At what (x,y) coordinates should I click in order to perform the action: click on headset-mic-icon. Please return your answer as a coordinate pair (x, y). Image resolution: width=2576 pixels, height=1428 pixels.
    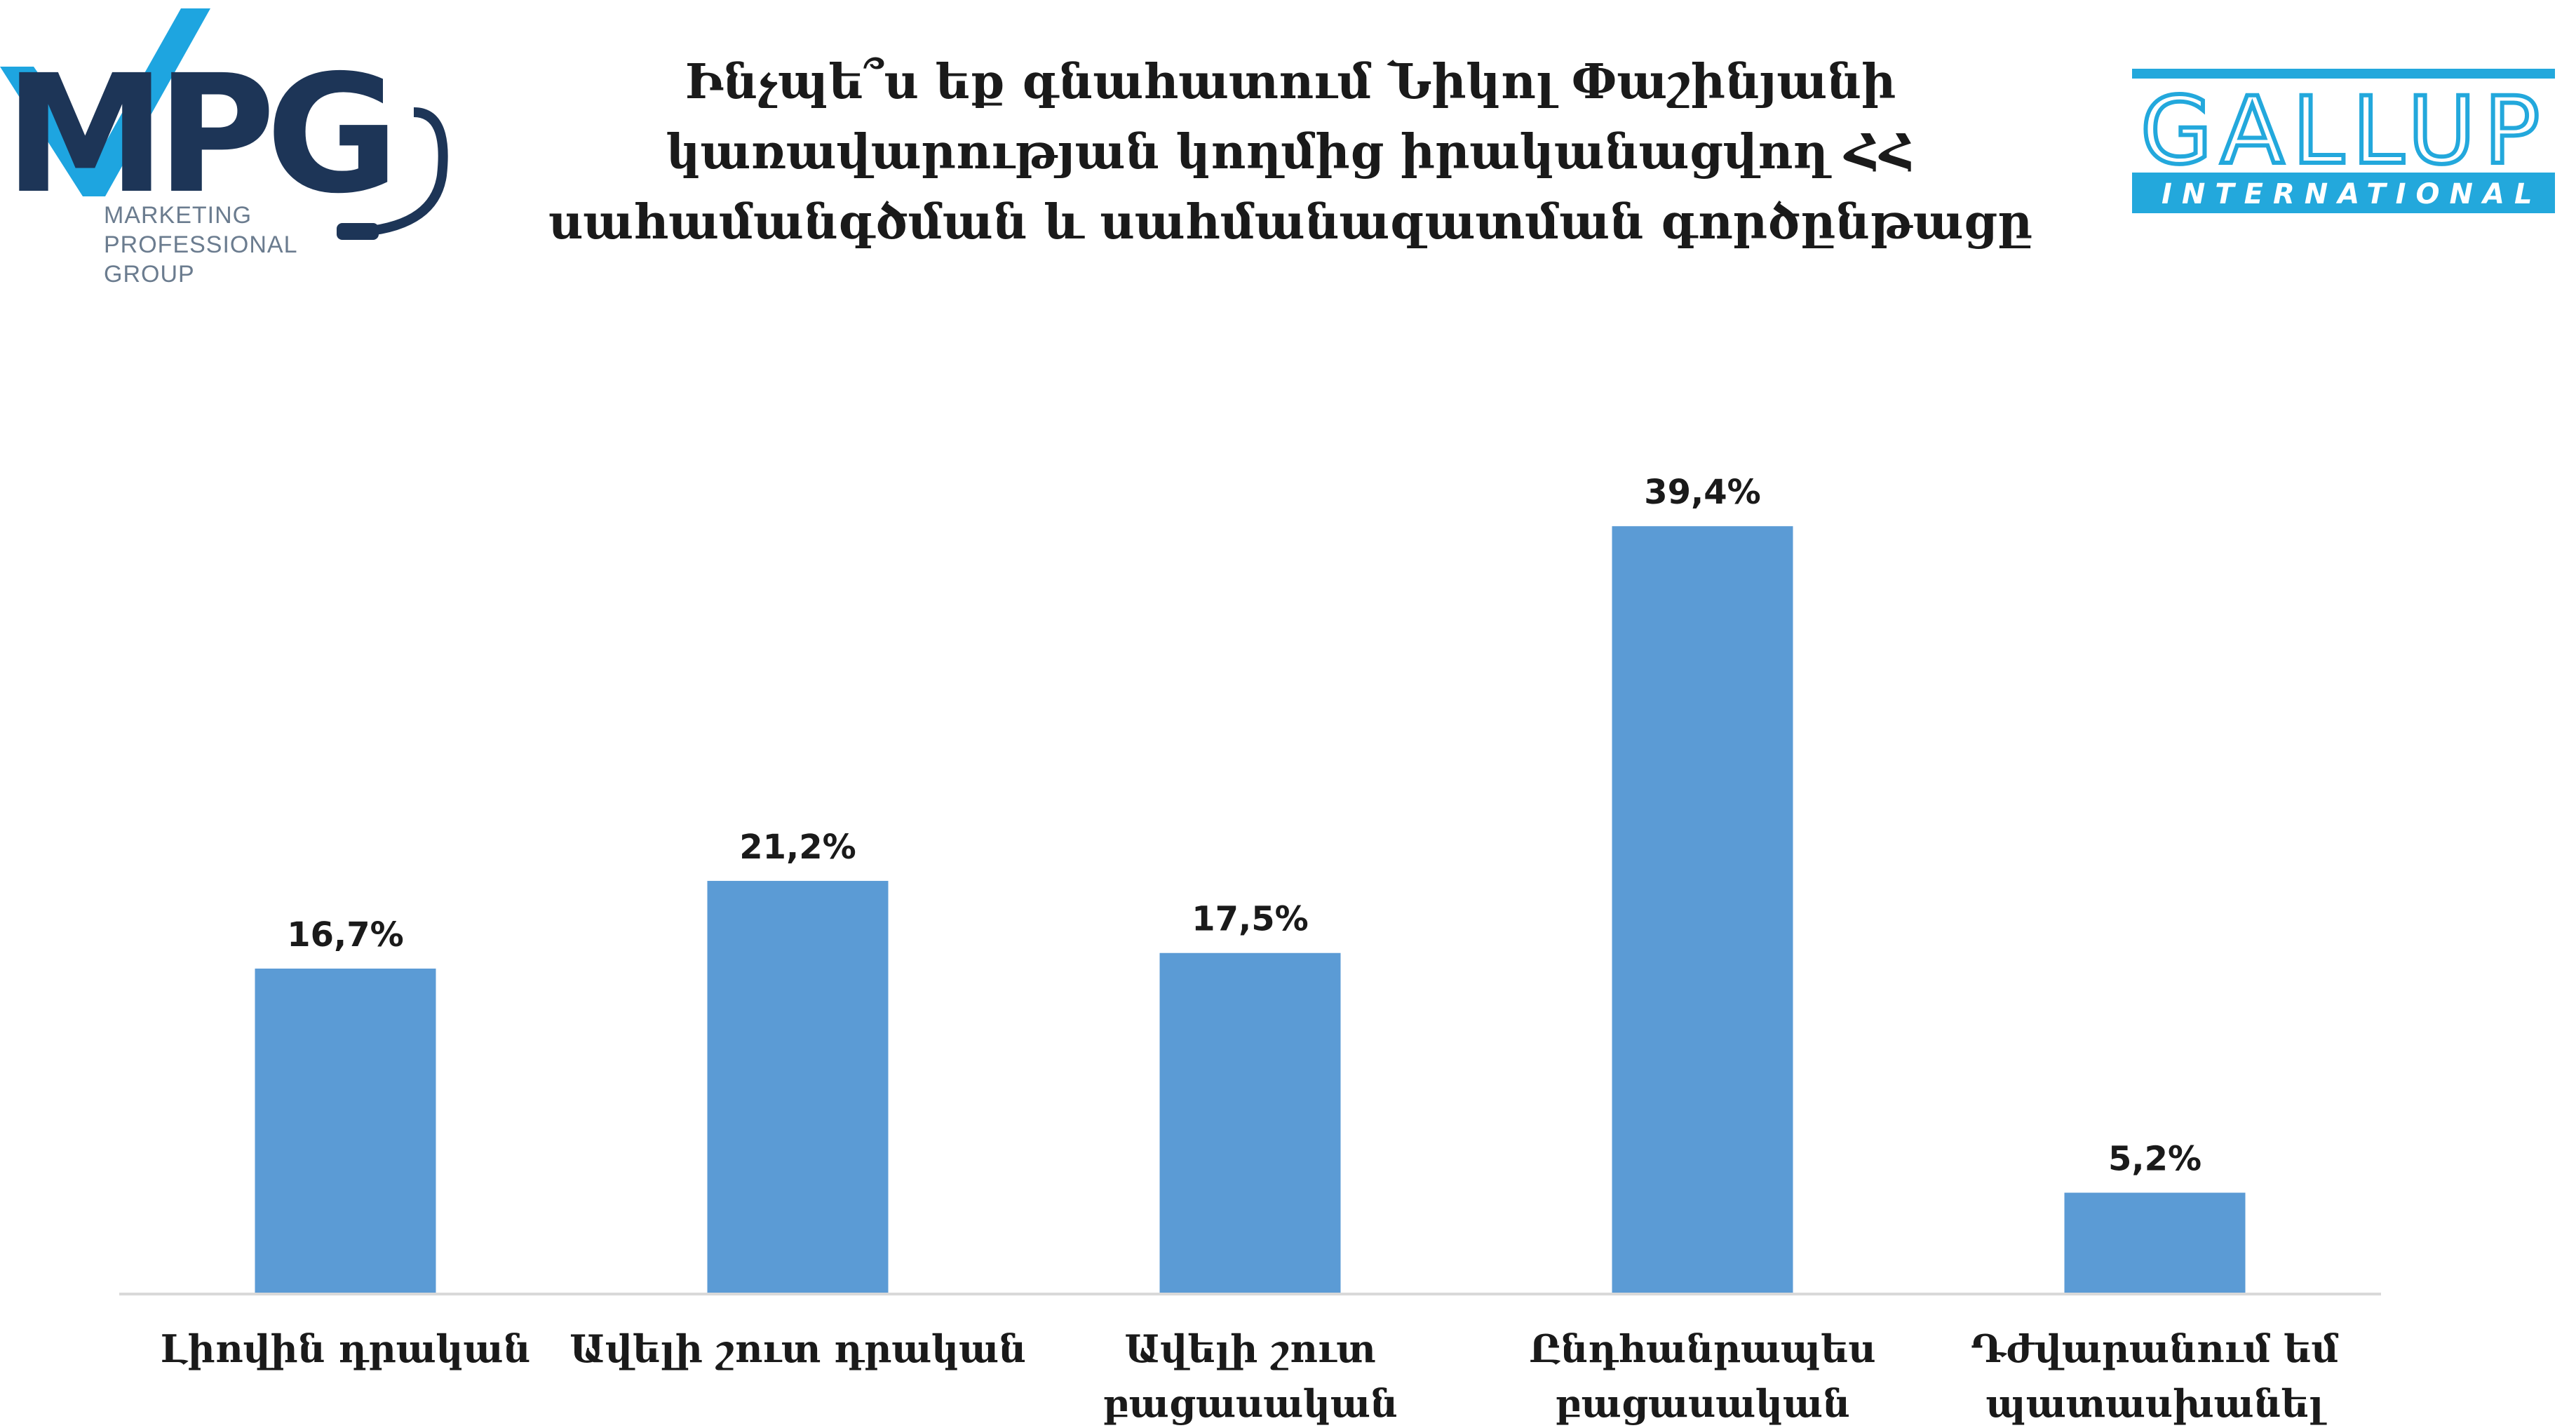
    Looking at the image, I should click on (358, 231).